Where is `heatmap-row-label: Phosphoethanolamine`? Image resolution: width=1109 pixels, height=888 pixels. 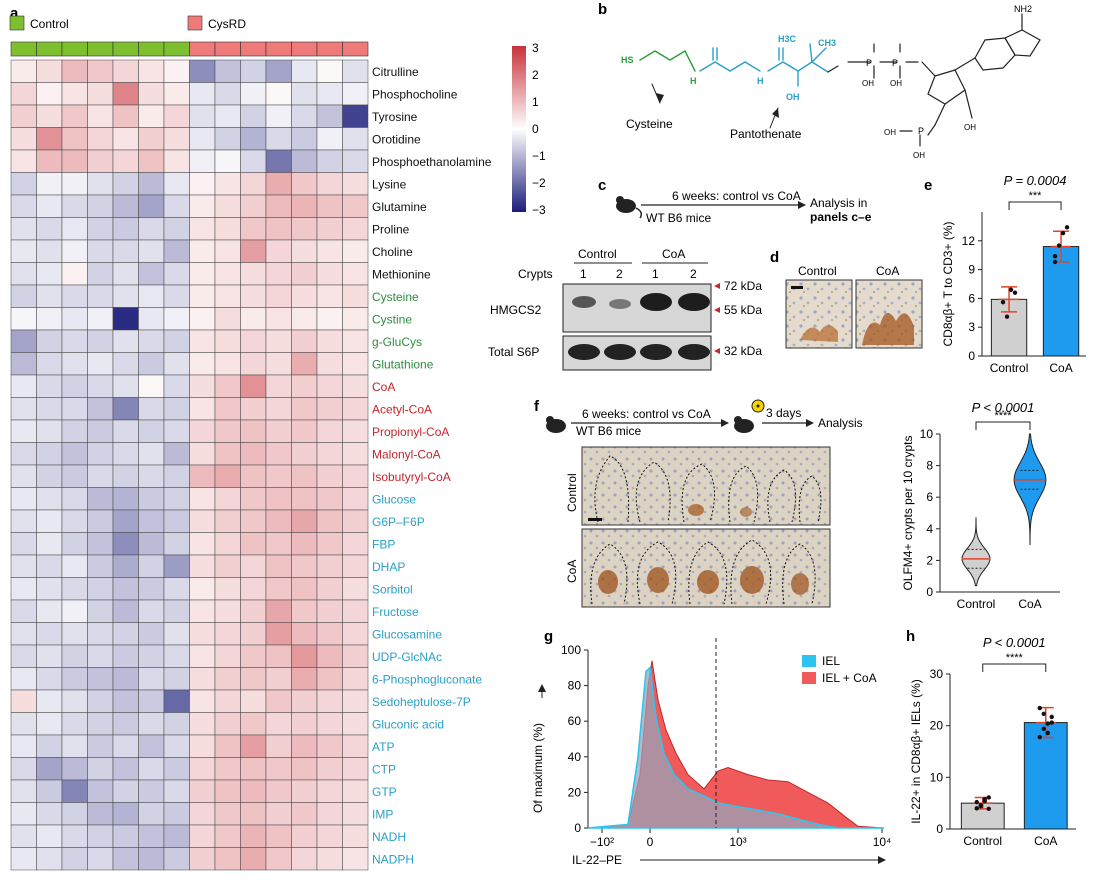
heatmap-row-label: Phosphoethanolamine is located at coordinates (432, 162).